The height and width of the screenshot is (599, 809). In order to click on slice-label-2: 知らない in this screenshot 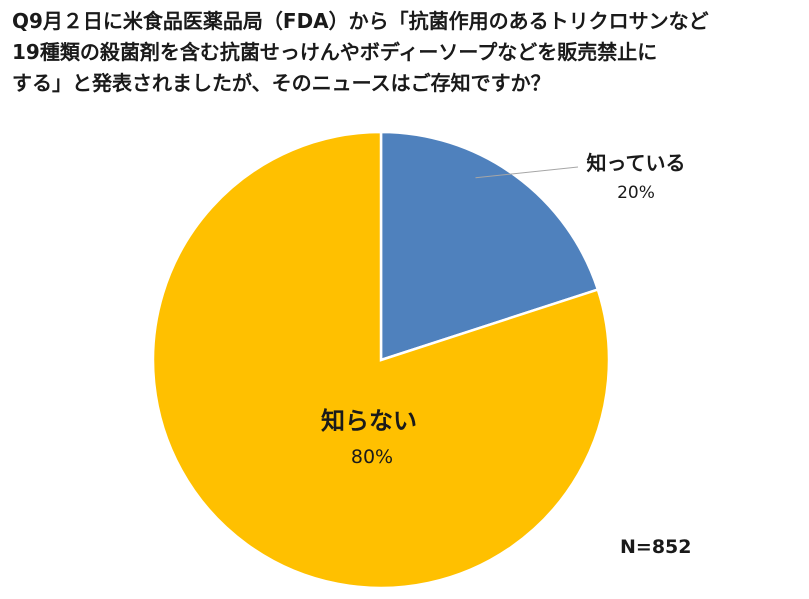, I will do `click(369, 421)`.